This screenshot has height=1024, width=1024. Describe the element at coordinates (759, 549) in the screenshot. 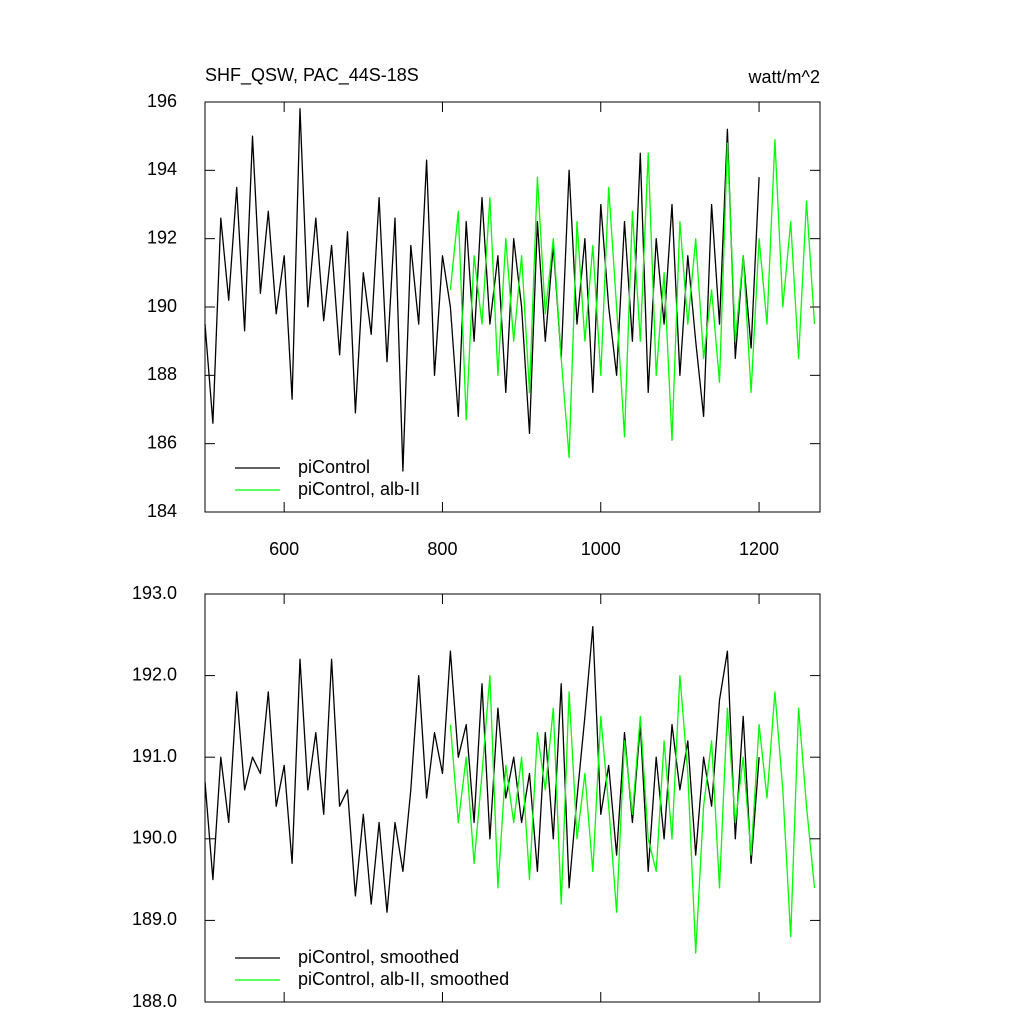

I see `x-tick-label: 1200` at that location.